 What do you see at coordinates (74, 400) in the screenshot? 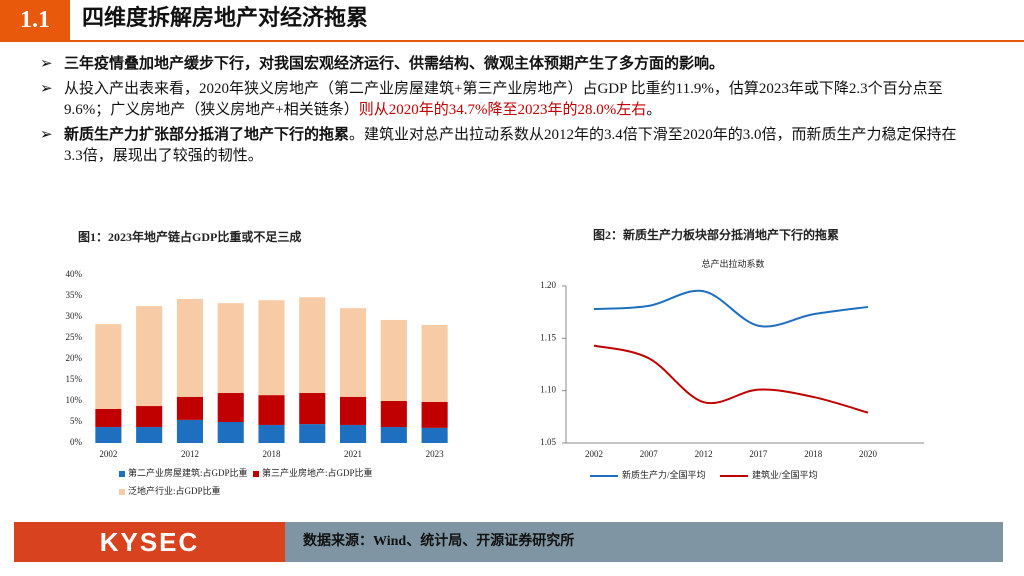
I see `y-tick-label: 10%` at bounding box center [74, 400].